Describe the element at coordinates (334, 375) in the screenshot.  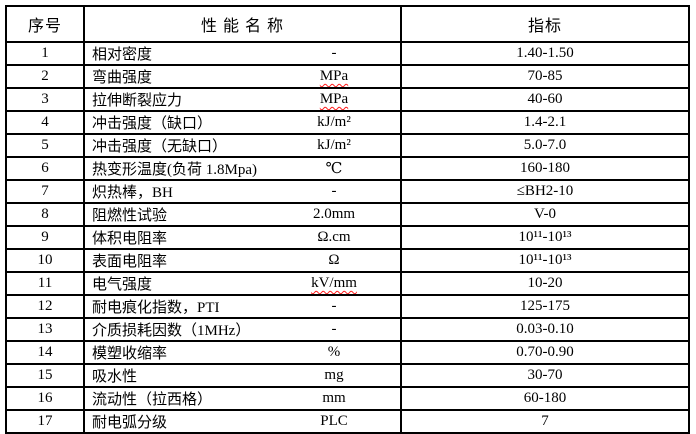
I see `unit-text: mg` at that location.